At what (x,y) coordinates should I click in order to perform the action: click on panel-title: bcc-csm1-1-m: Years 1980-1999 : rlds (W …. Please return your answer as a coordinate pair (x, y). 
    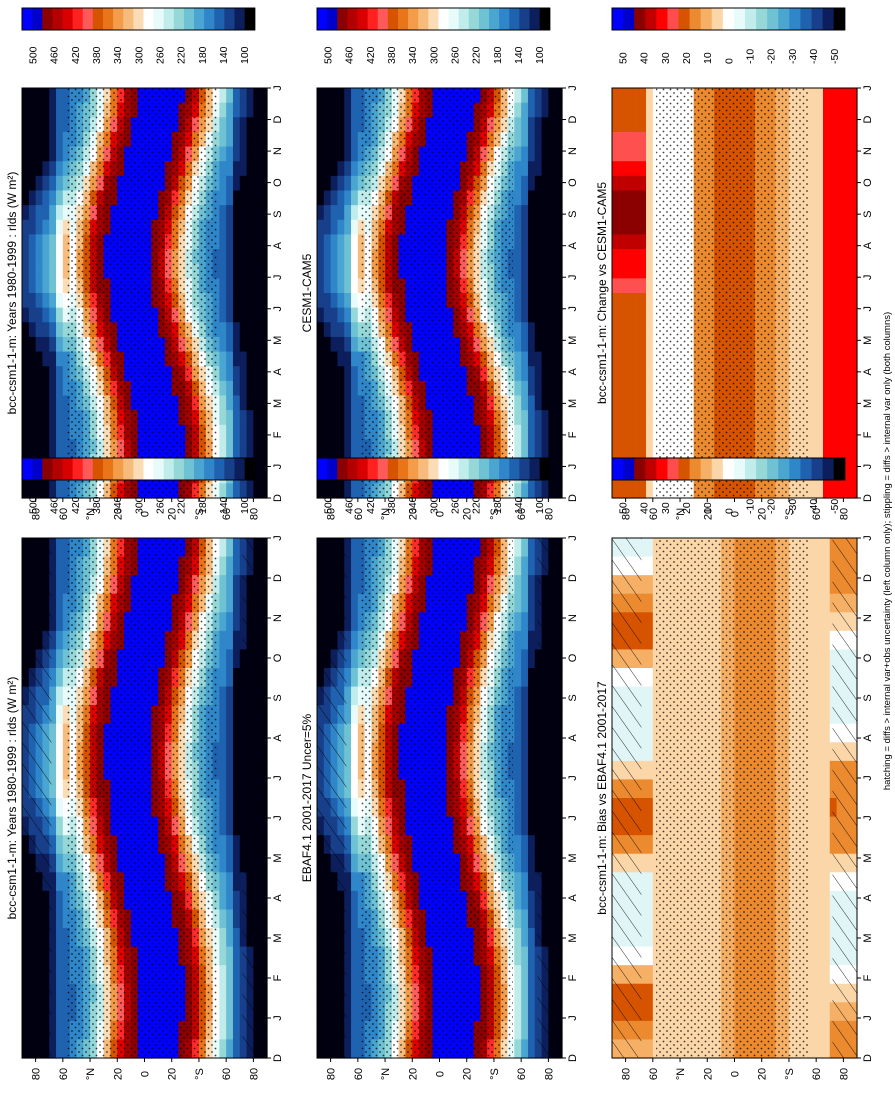
    Looking at the image, I should click on (12, 293).